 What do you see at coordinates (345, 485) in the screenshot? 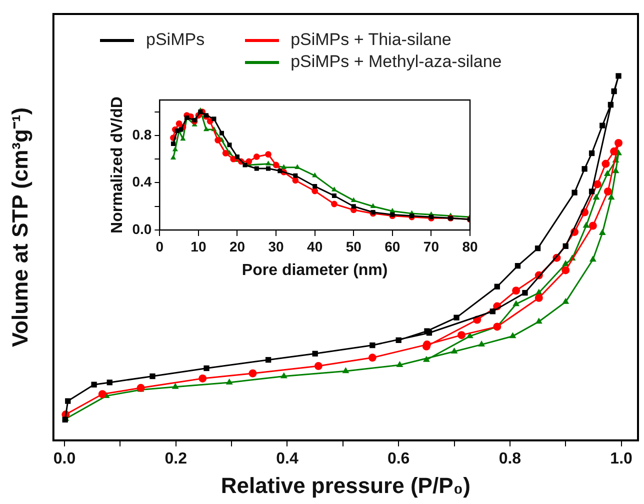
I see `x-axis-title: Relative pressure (P/P₀)` at bounding box center [345, 485].